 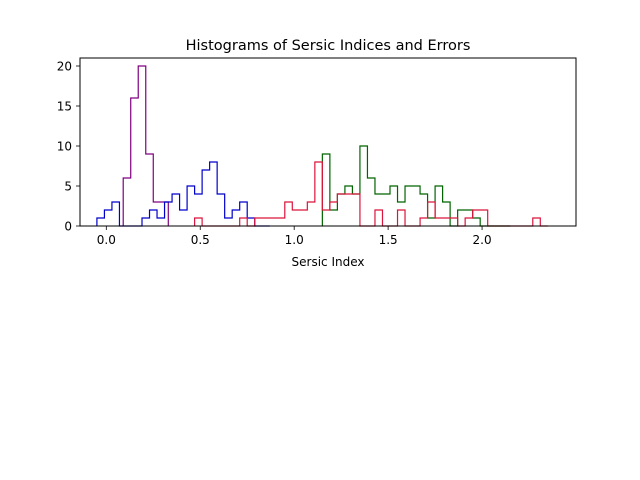 I want to click on y-tick-label: 0, so click(x=68, y=227).